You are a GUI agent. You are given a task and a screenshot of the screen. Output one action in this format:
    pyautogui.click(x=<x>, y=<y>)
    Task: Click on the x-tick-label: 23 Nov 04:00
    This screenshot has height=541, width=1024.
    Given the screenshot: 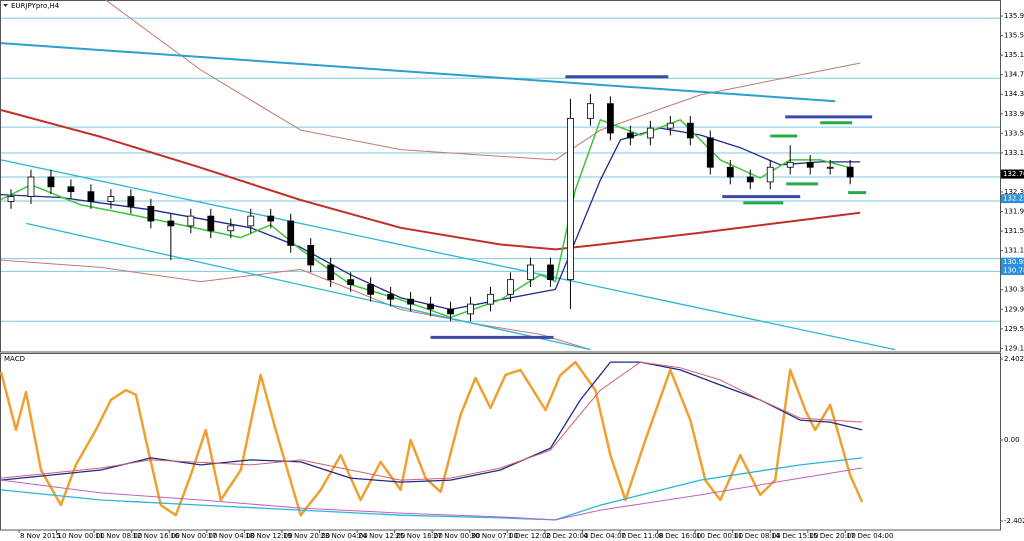 What is the action you would take?
    pyautogui.click(x=343, y=536)
    